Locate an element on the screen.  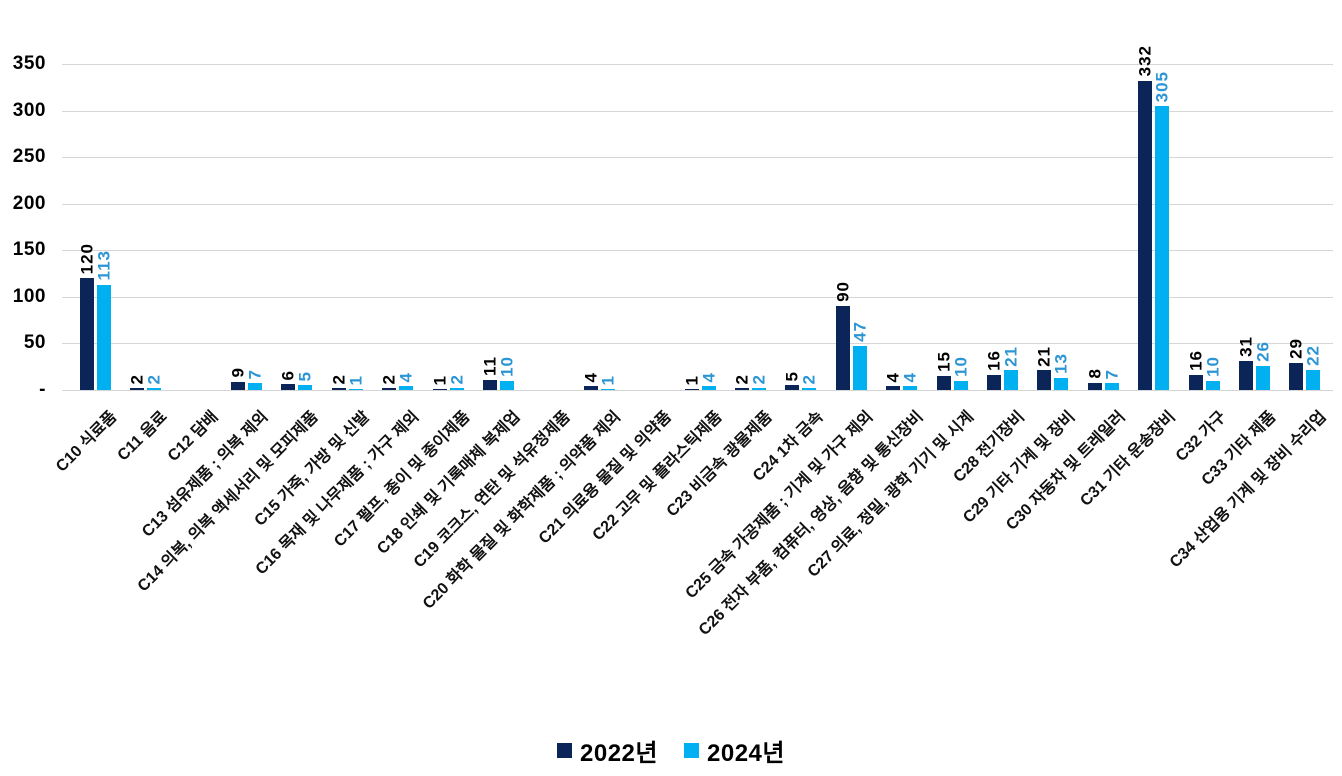
bar-value-label: 31 is located at coordinates (1246, 347).